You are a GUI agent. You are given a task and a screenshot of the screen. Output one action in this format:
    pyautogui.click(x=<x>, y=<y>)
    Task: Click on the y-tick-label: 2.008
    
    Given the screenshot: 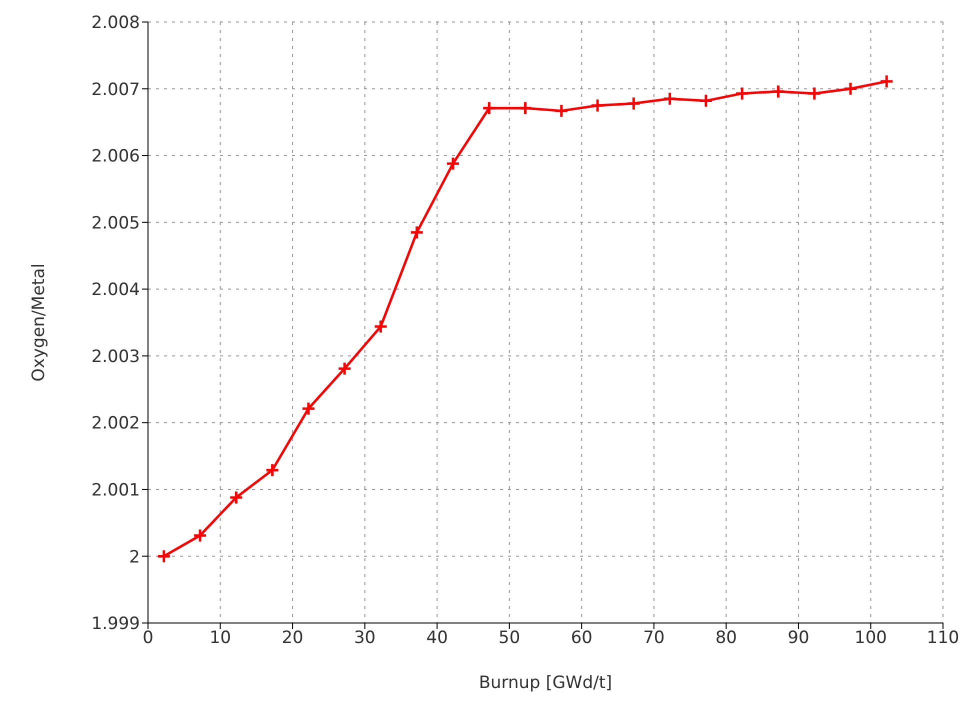 What is the action you would take?
    pyautogui.click(x=115, y=23)
    